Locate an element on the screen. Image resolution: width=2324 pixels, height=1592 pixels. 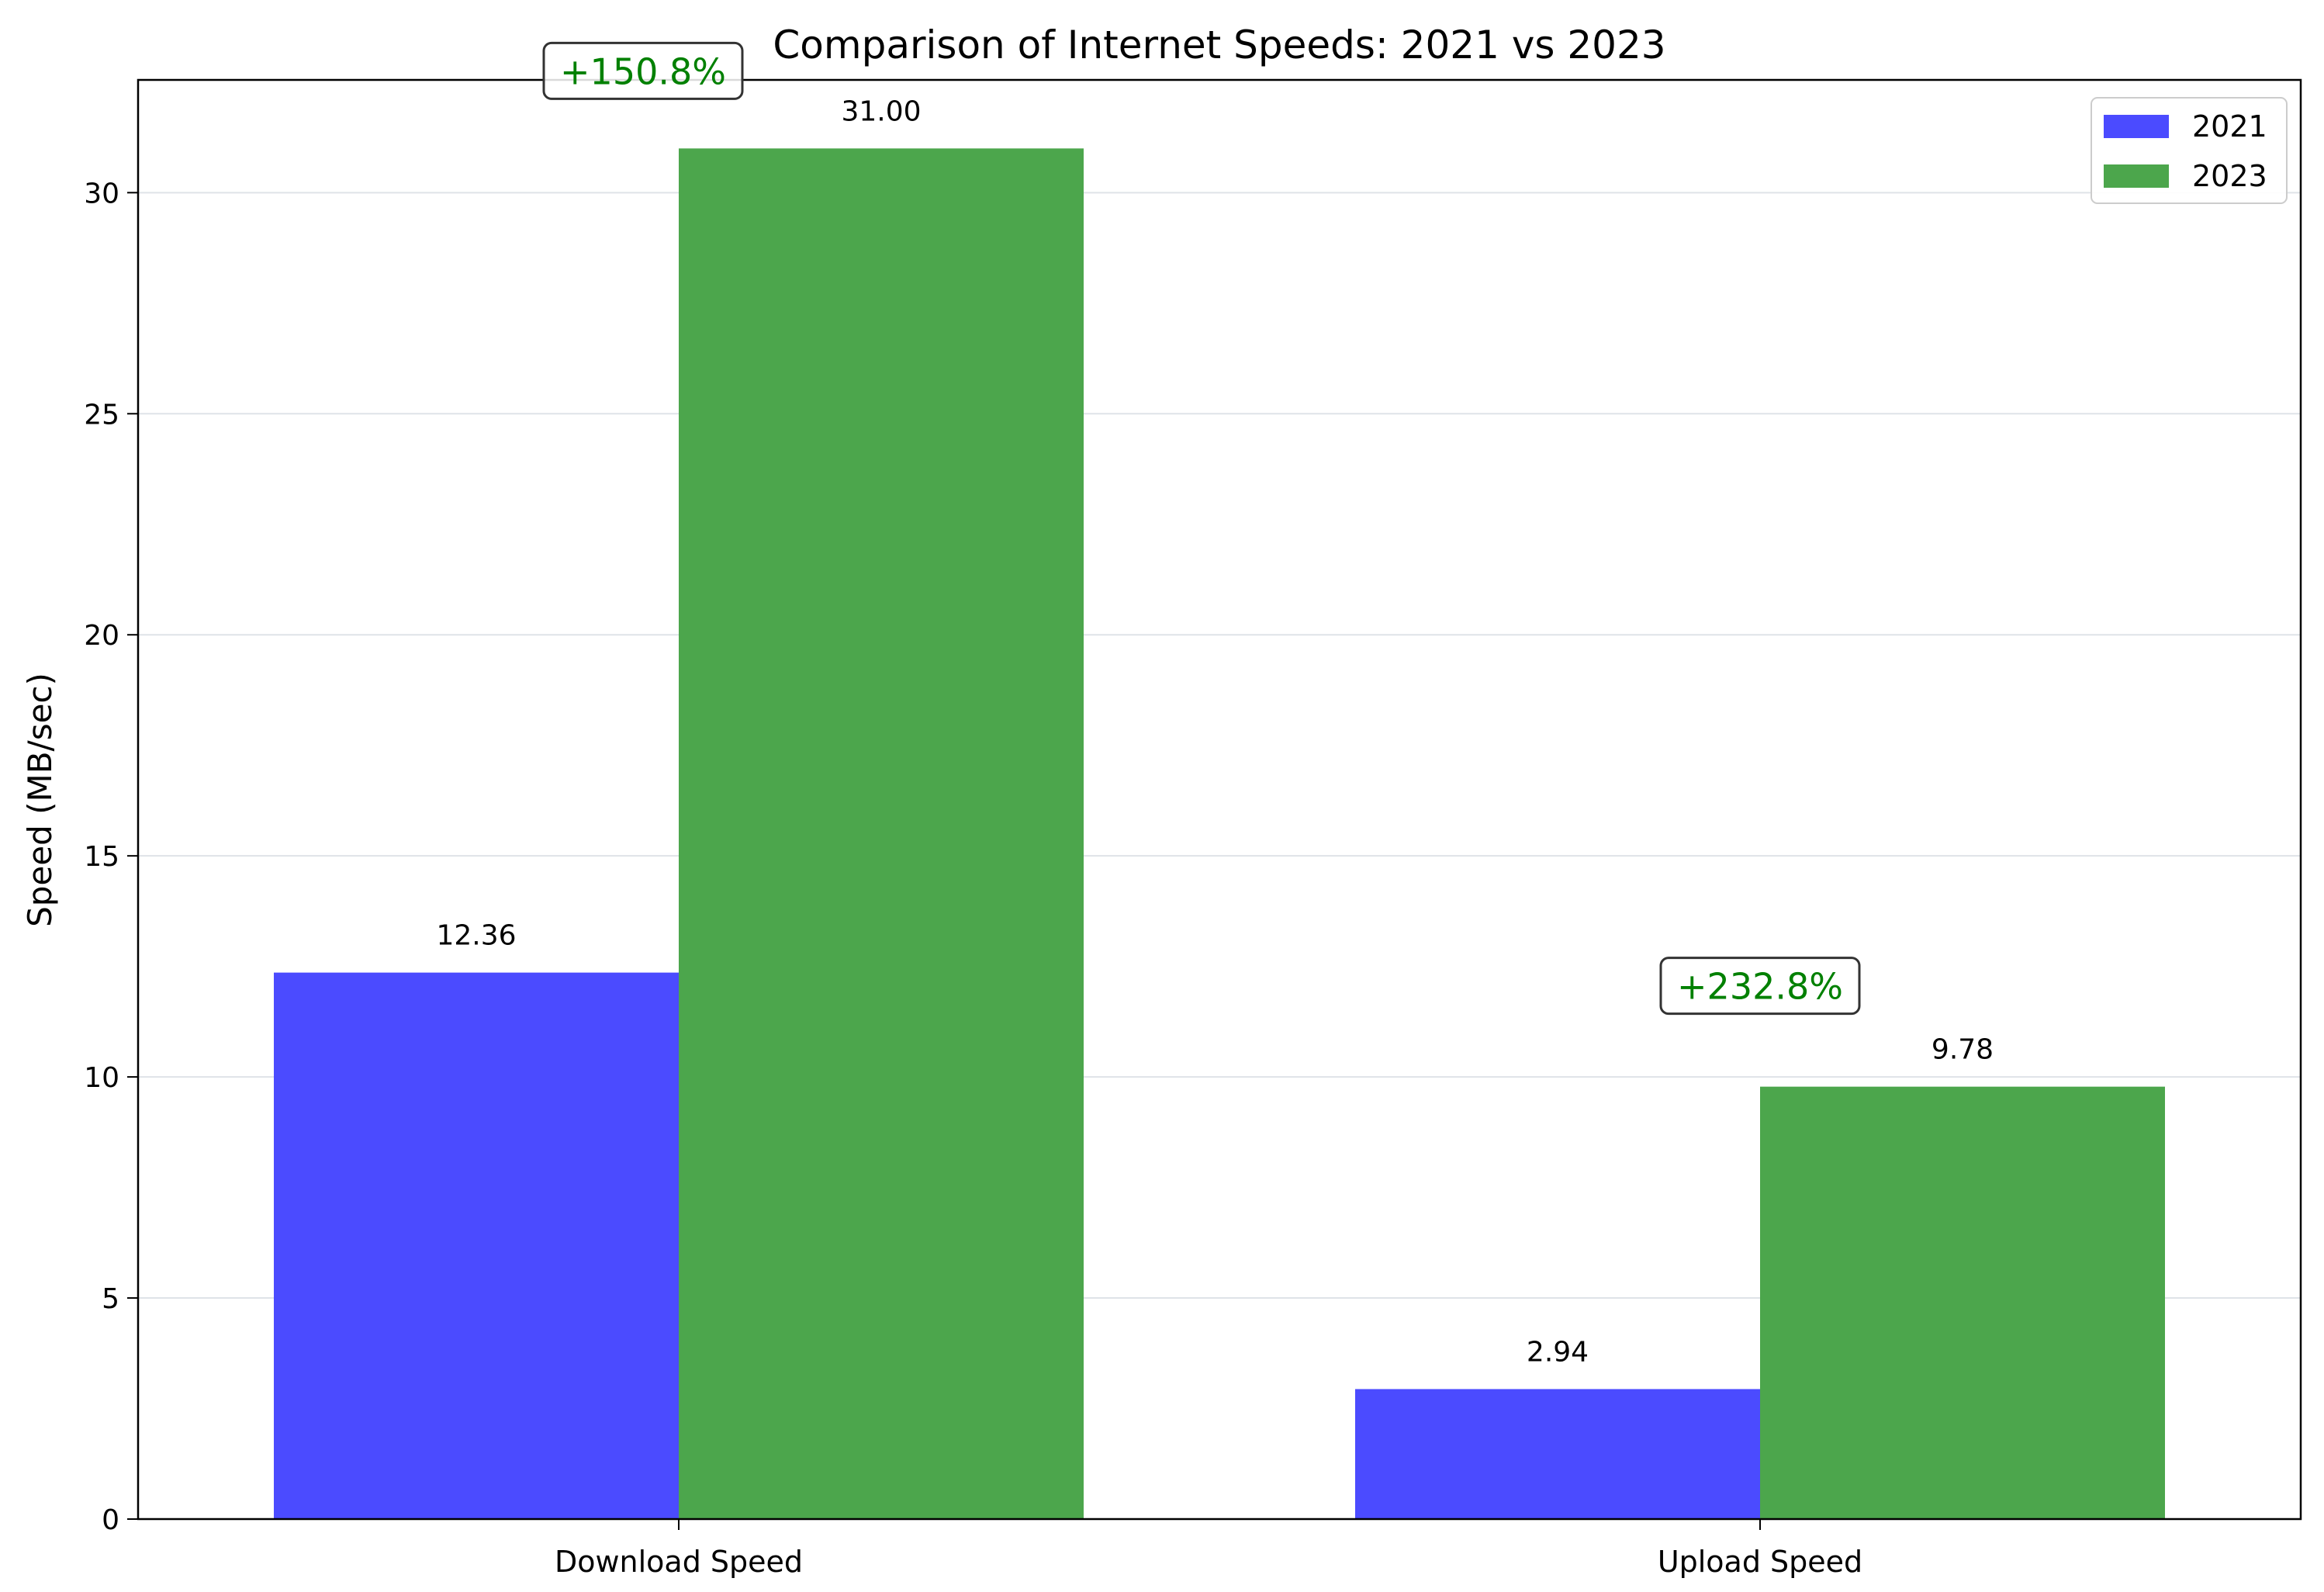
legend-label: 2023 is located at coordinates (2229, 176).